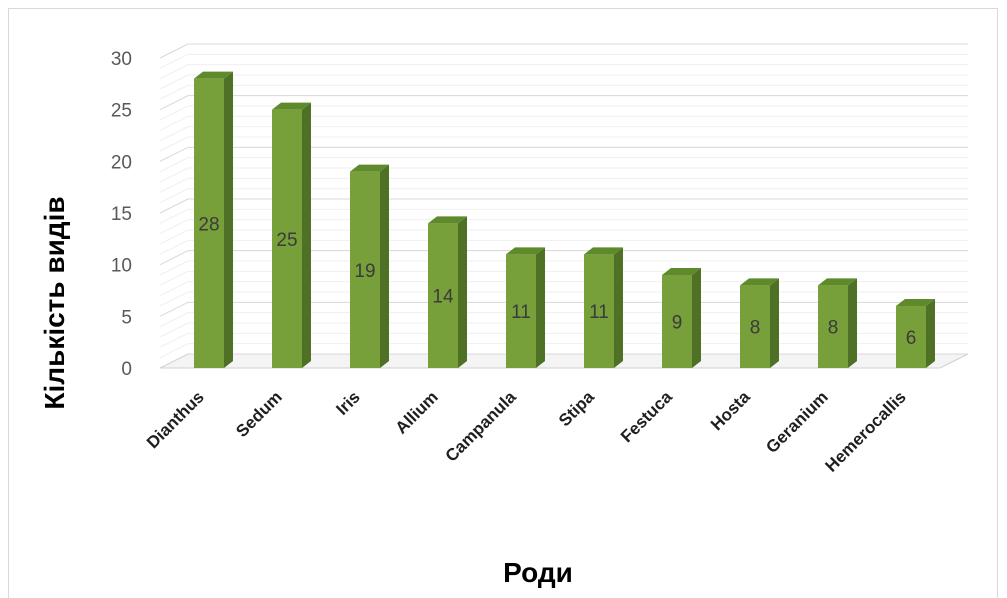 The image size is (1007, 598). What do you see at coordinates (121, 162) in the screenshot?
I see `y-tick-label: 20` at bounding box center [121, 162].